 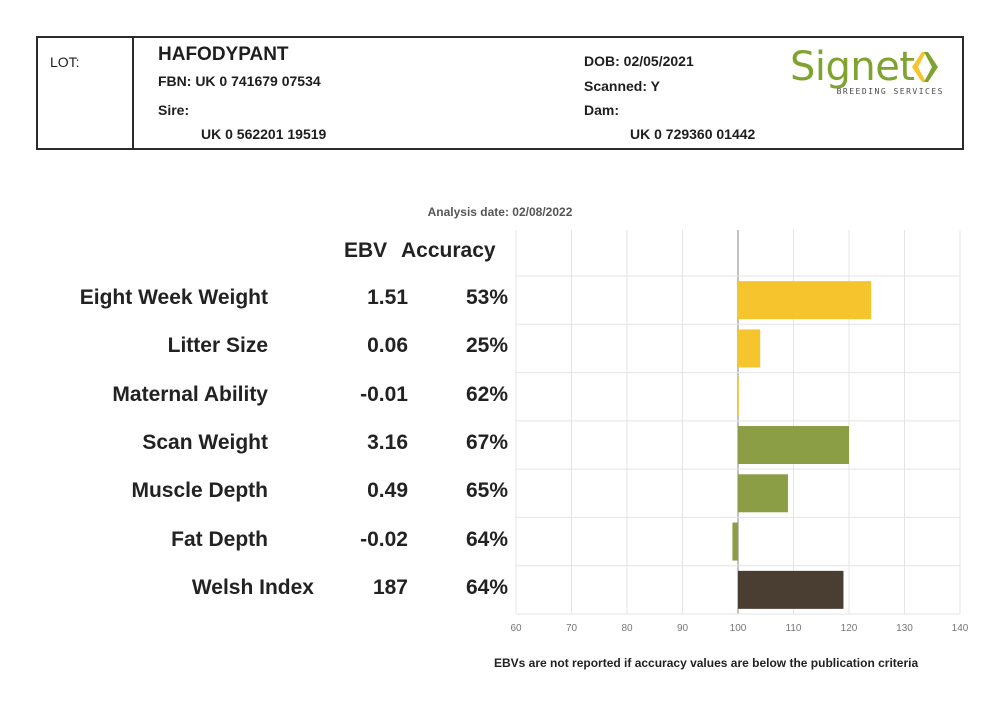 I want to click on bar-welsh-index, so click(x=791, y=589).